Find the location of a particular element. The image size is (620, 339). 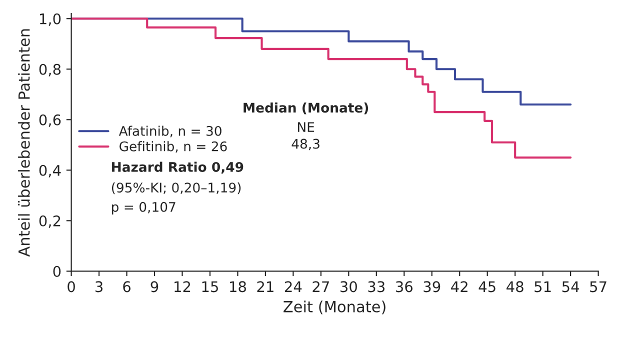

x-tick-label: 39 is located at coordinates (432, 286).